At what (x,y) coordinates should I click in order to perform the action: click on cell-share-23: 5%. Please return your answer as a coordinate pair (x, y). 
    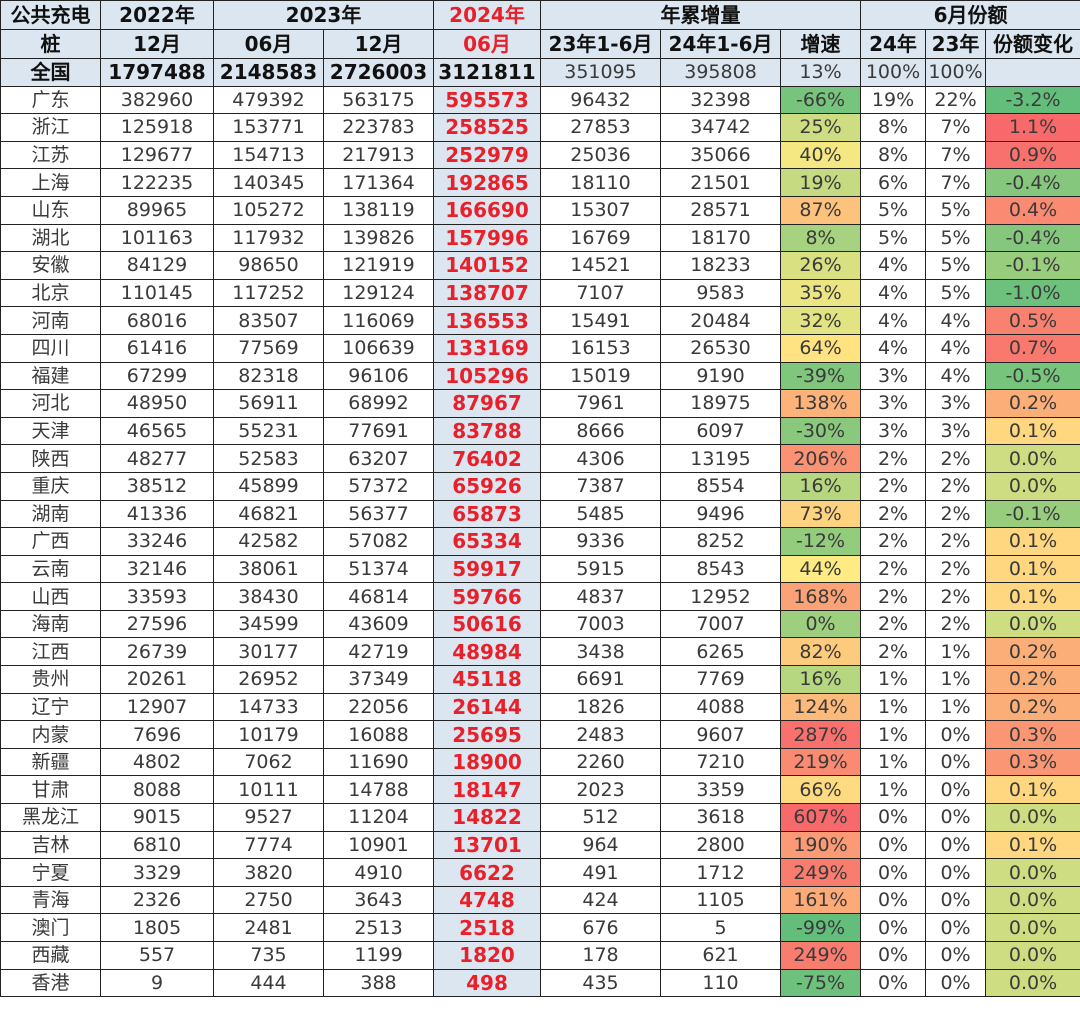
    Looking at the image, I should click on (956, 238).